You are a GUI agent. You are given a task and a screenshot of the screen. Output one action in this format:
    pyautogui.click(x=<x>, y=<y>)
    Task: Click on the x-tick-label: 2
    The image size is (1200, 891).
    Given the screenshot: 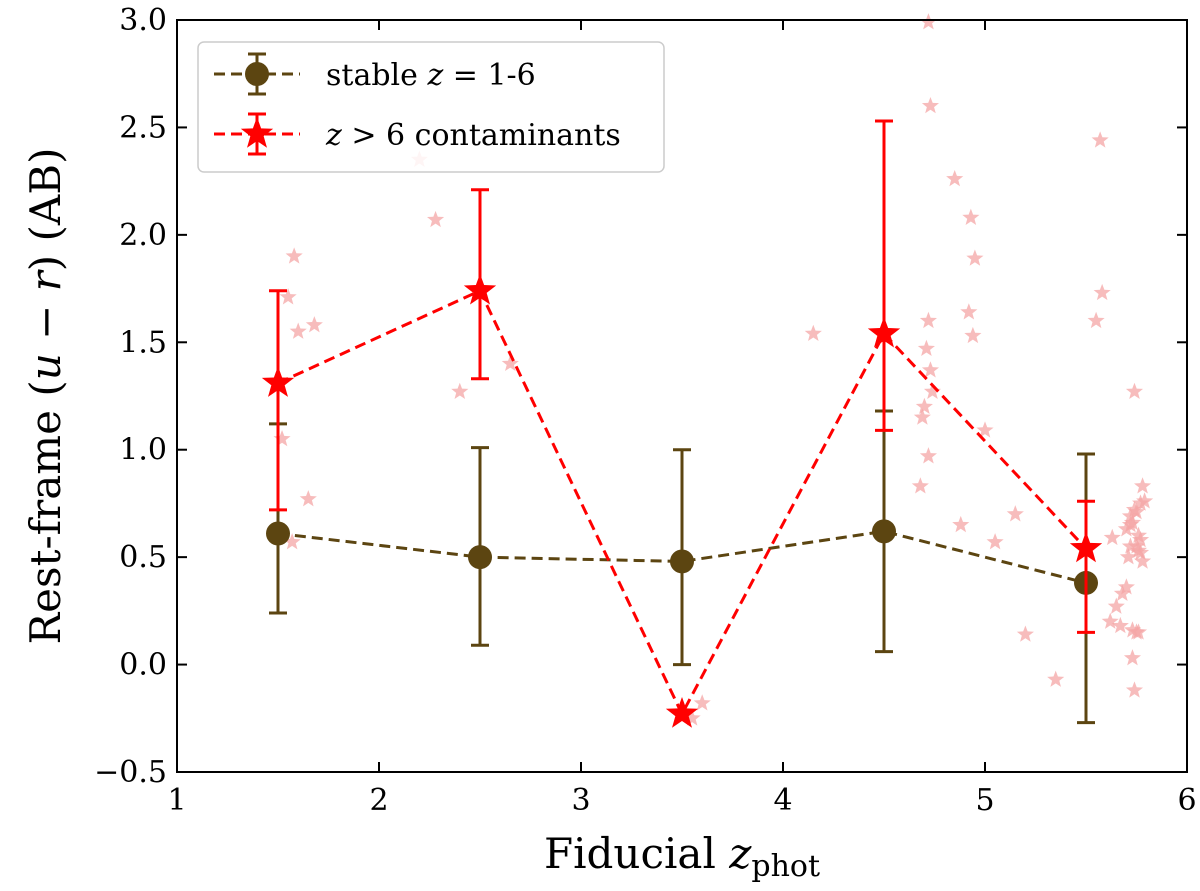 What is the action you would take?
    pyautogui.click(x=378, y=800)
    